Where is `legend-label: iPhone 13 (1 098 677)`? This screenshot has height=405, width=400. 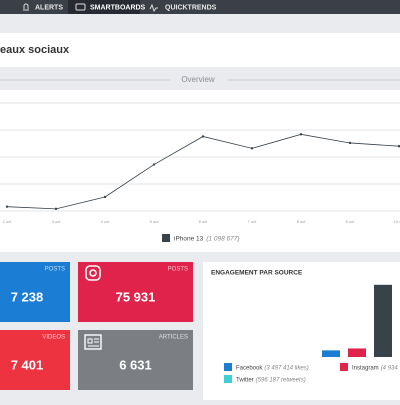 legend-label: iPhone 13 (1 098 677) is located at coordinates (207, 238).